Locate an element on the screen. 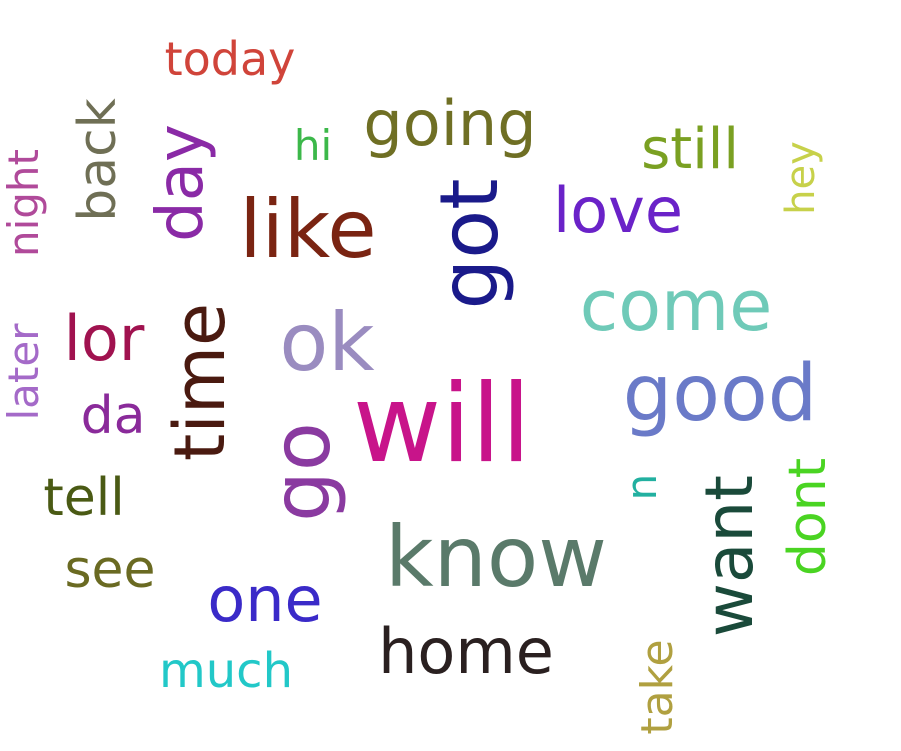  word-n: n is located at coordinates (641, 487).